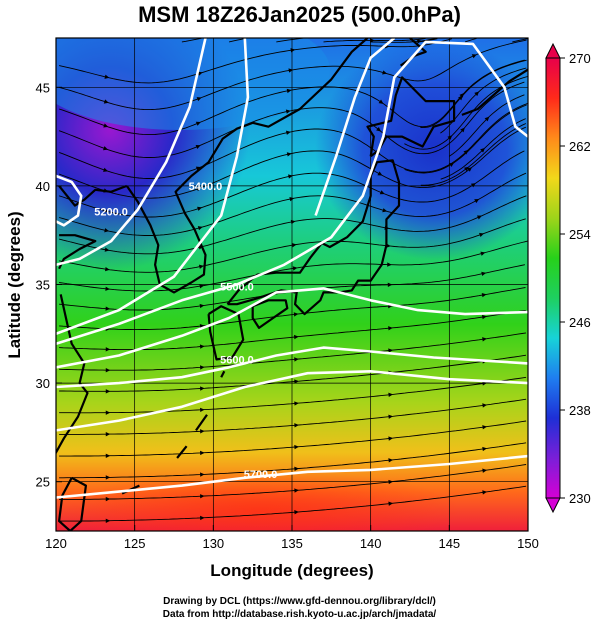  Describe the element at coordinates (237, 287) in the screenshot. I see `contour-label: 5500.0` at that location.